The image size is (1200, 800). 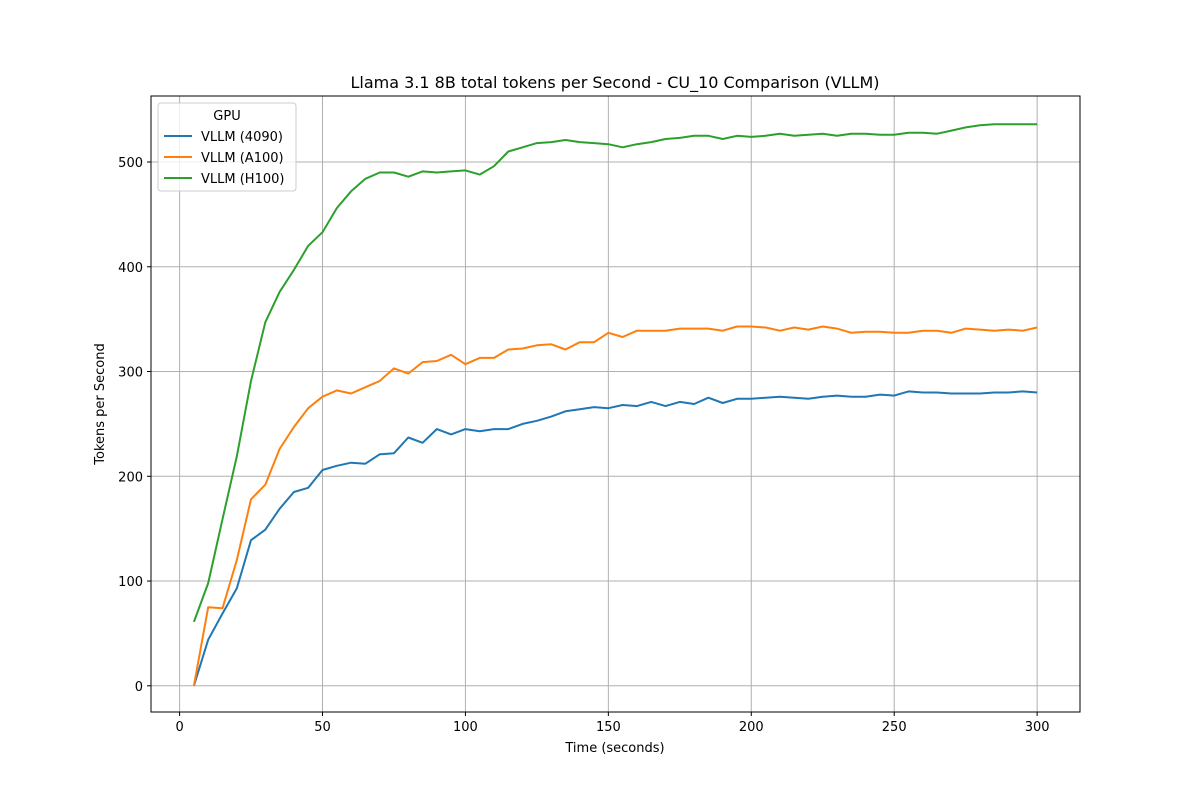 I want to click on y-tick-label: 500, so click(x=130, y=163).